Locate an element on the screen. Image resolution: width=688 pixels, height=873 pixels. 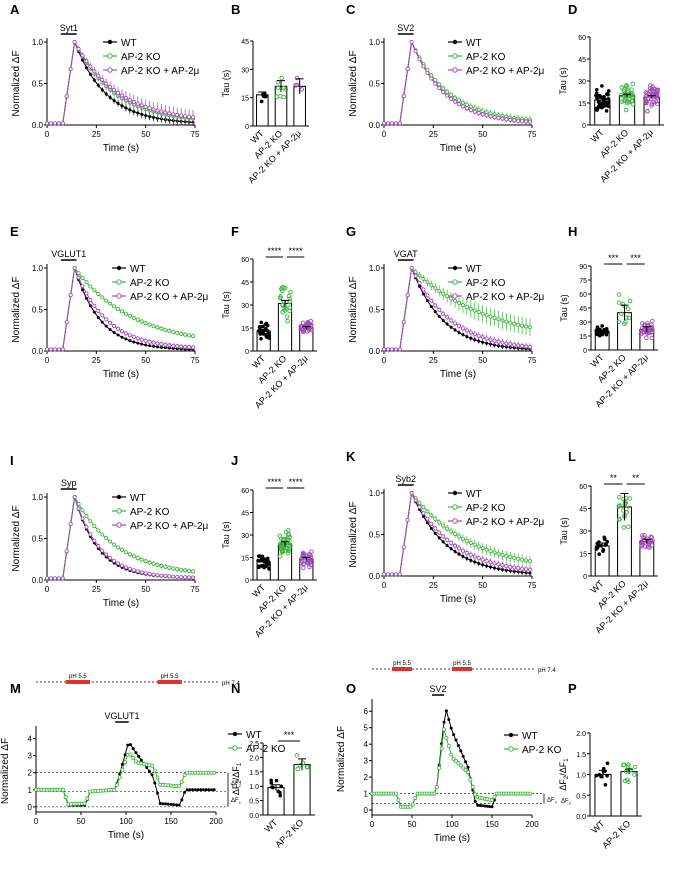
y-tick-label: 30 is located at coordinates (583, 532).